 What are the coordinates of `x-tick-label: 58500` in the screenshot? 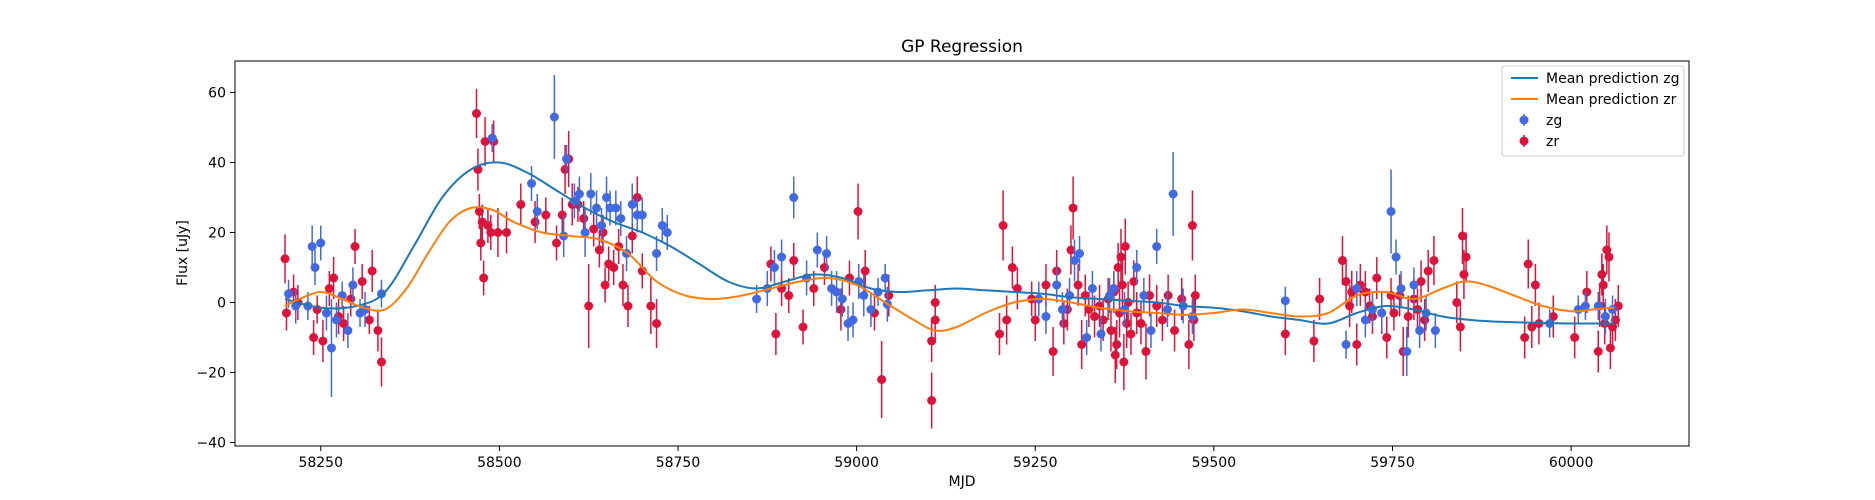 It's located at (499, 463).